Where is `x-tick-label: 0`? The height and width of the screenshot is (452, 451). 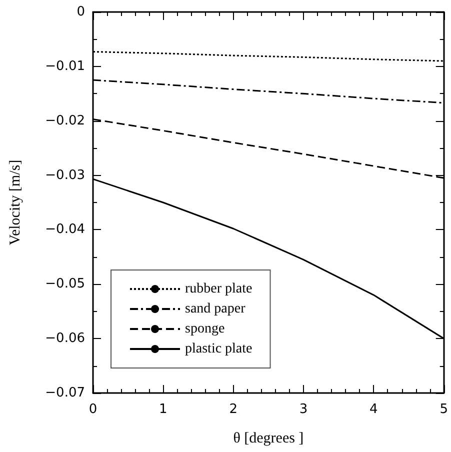 x-tick-label: 0 is located at coordinates (93, 409).